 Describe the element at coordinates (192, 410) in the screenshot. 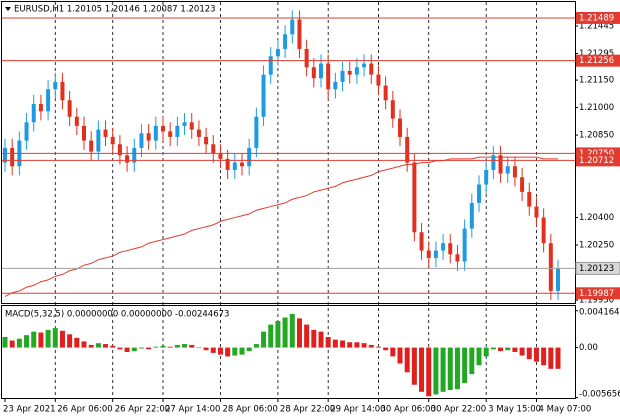

I see `x-tick-label: 27 Apr 14:00` at that location.